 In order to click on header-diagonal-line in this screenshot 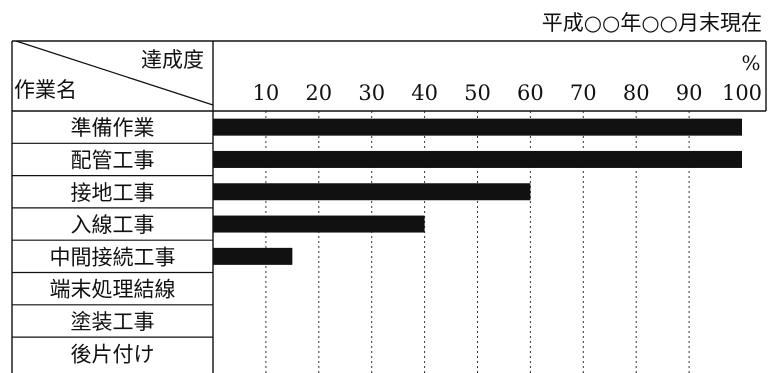, I will do `click(114, 73)`.